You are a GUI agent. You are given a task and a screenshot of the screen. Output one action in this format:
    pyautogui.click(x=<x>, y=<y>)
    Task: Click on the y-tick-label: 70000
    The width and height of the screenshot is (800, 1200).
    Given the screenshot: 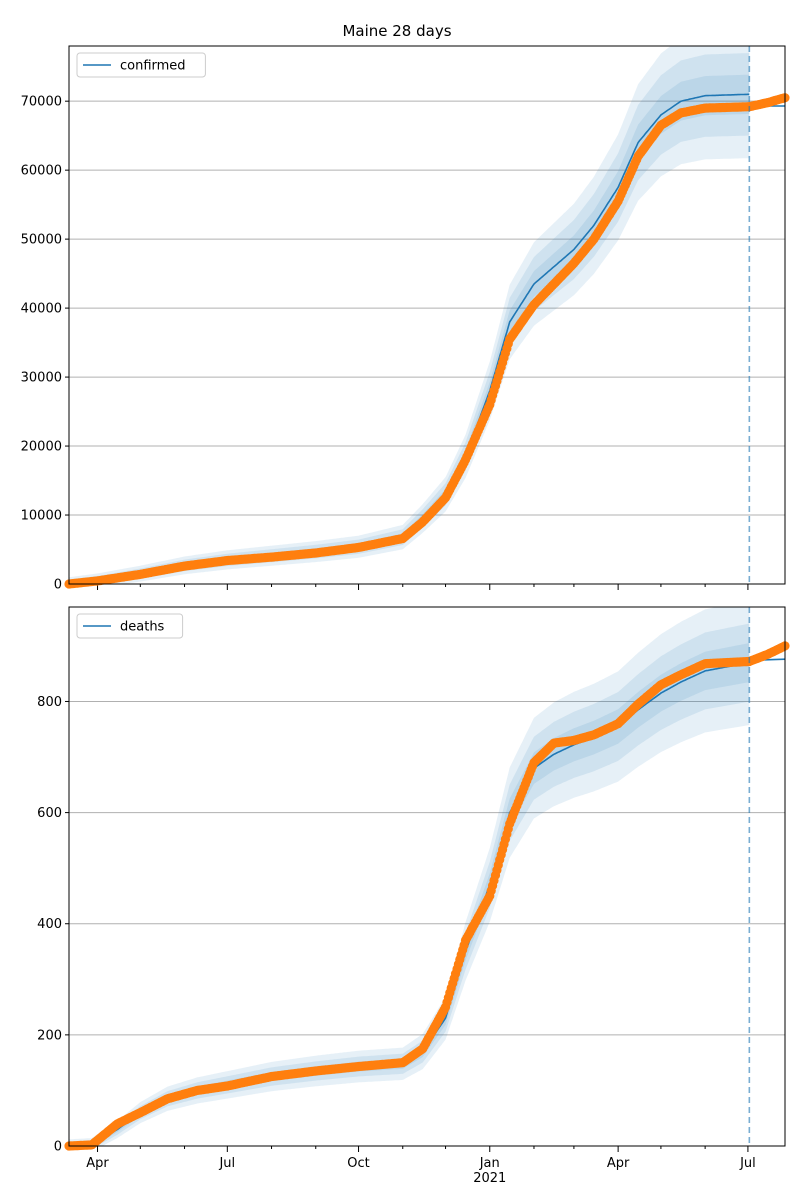 What is the action you would take?
    pyautogui.click(x=41, y=102)
    